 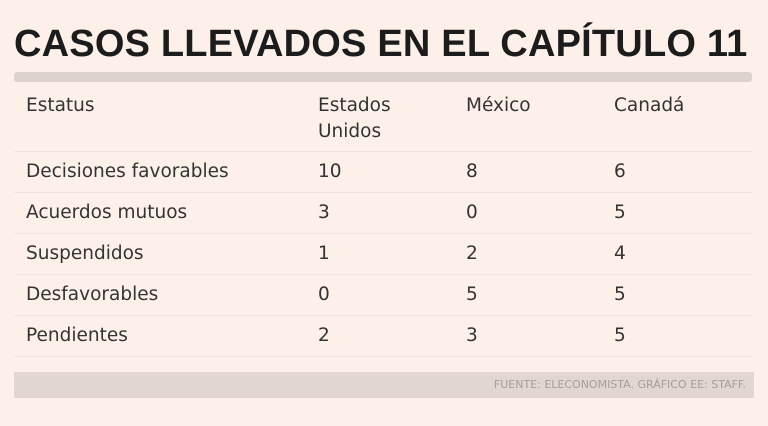 What do you see at coordinates (528, 213) in the screenshot?
I see `cell-mexico: 0` at bounding box center [528, 213].